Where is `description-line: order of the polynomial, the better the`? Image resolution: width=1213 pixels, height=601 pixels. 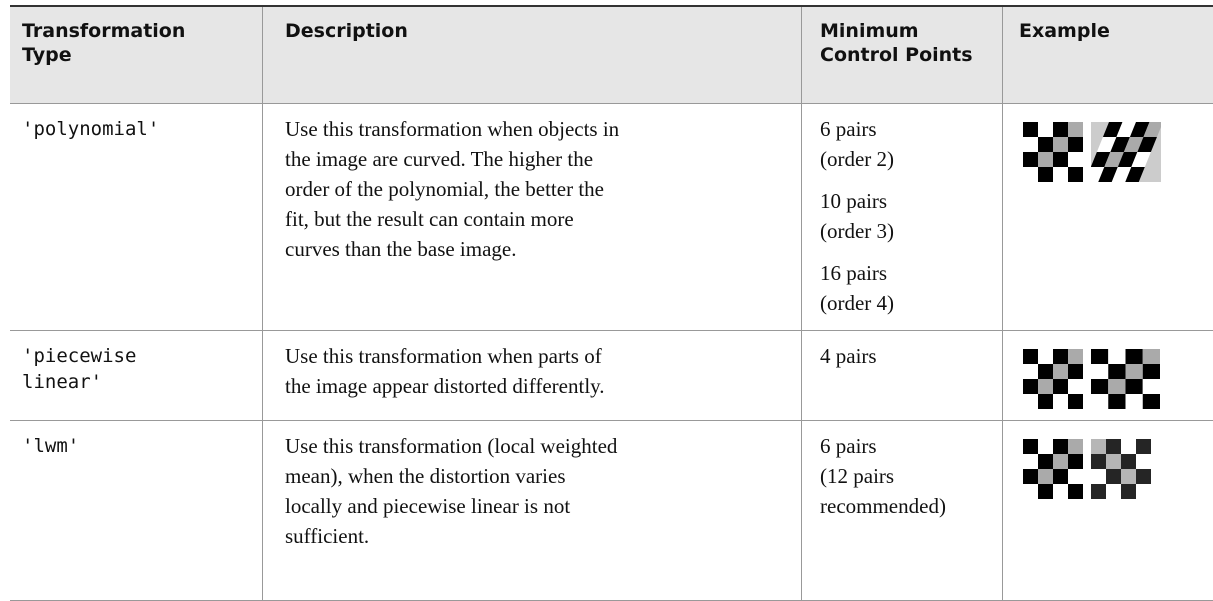 description-line: order of the polynomial, the better the is located at coordinates (543, 189).